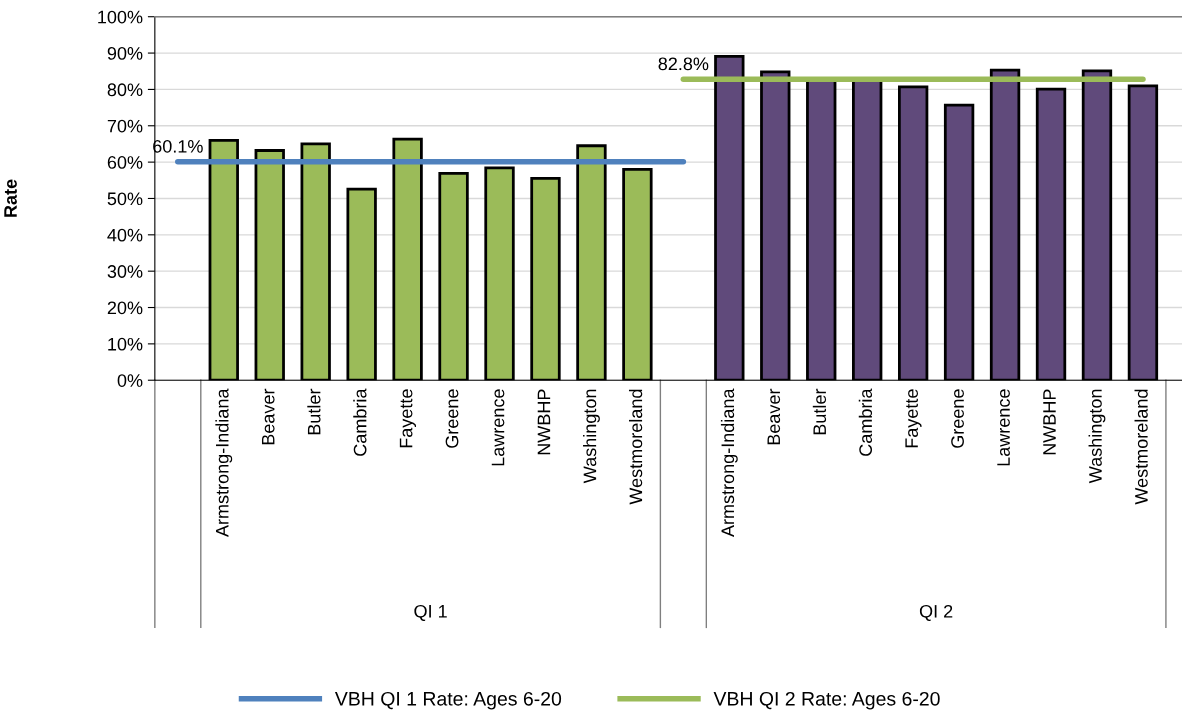 The image size is (1182, 727). Describe the element at coordinates (125, 126) in the screenshot. I see `y-tick-label: 70%` at that location.